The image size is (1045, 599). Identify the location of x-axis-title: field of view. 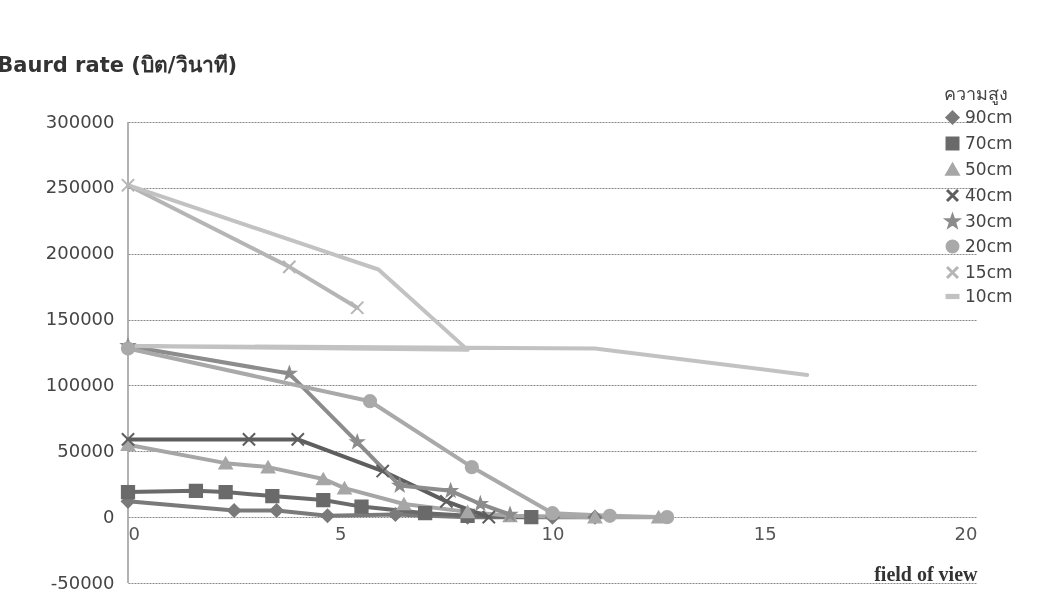
(926, 574).